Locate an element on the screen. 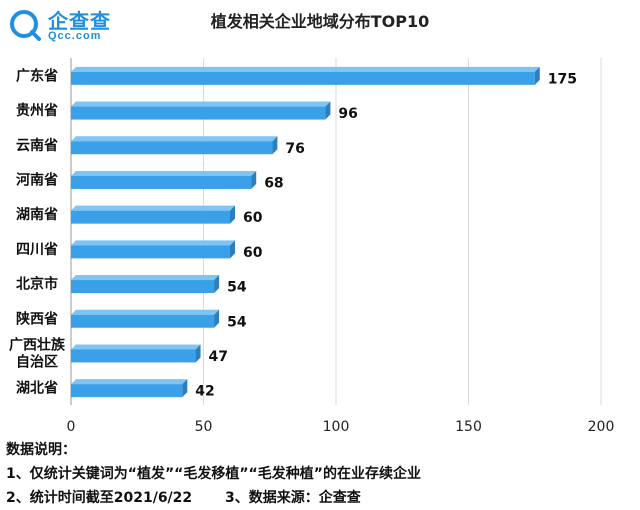 Image resolution: width=640 pixels, height=510 pixels. category-label: 河南省 is located at coordinates (37, 179).